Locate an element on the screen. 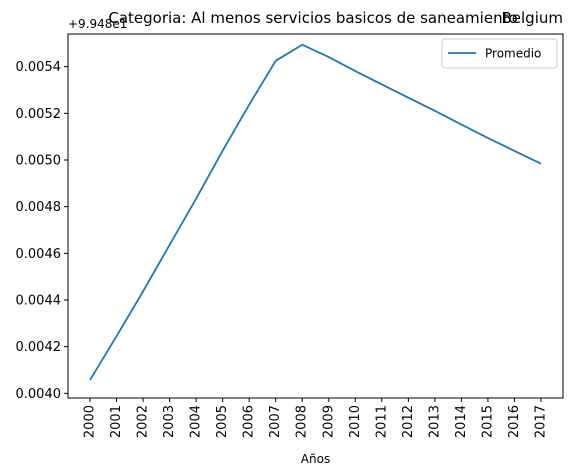 This screenshot has height=476, width=573. y-tick-label: 0.0048 is located at coordinates (39, 207).